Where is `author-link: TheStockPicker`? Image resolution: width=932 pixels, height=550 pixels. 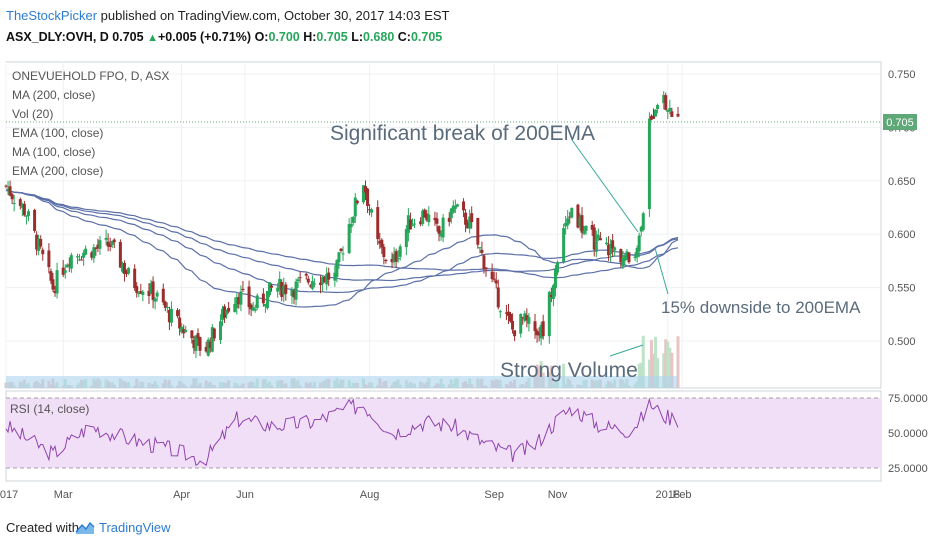
author-link: TheStockPicker is located at coordinates (52, 15).